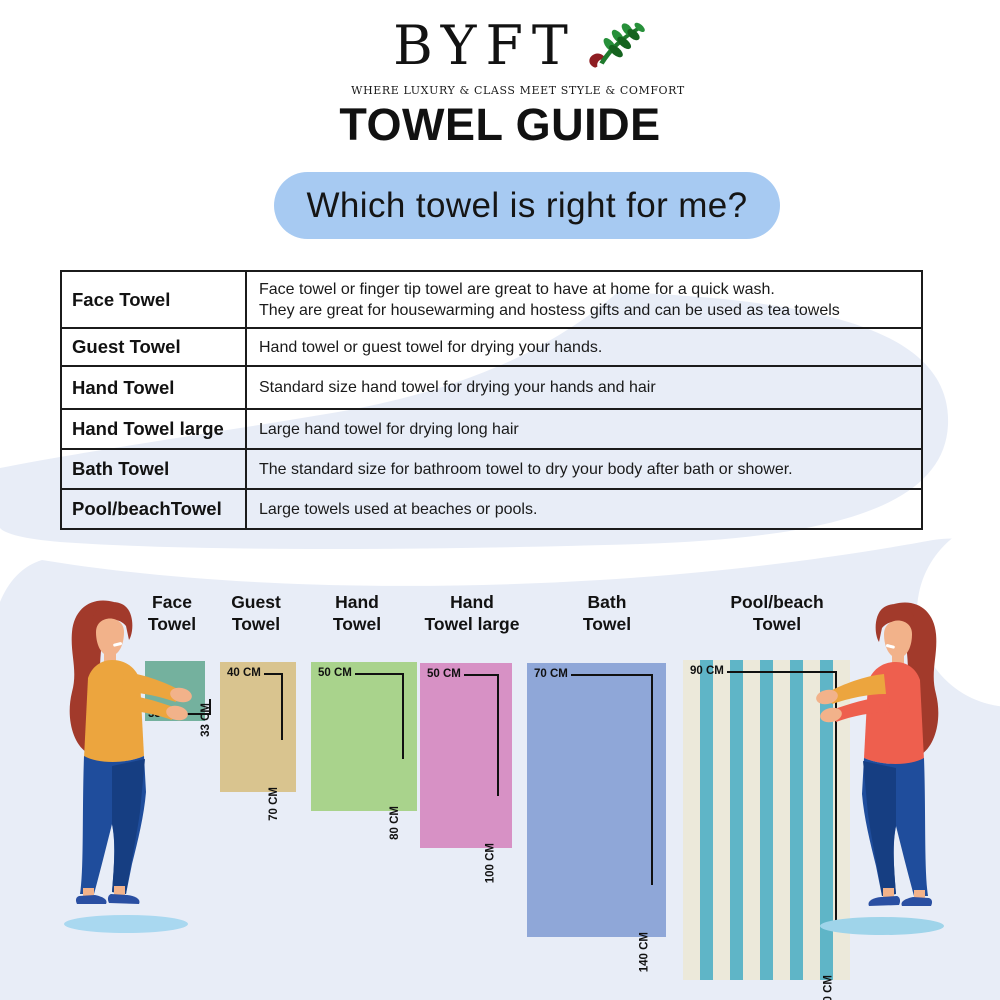 This screenshot has width=1000, height=1000. I want to click on towel-description: Large towels used at beaches or pools., so click(584, 509).